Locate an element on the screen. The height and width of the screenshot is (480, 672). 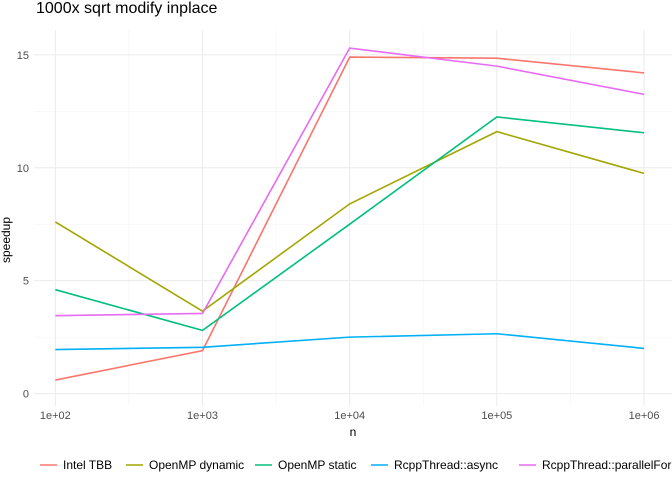
y-tick-label: 10 is located at coordinates (23, 169).